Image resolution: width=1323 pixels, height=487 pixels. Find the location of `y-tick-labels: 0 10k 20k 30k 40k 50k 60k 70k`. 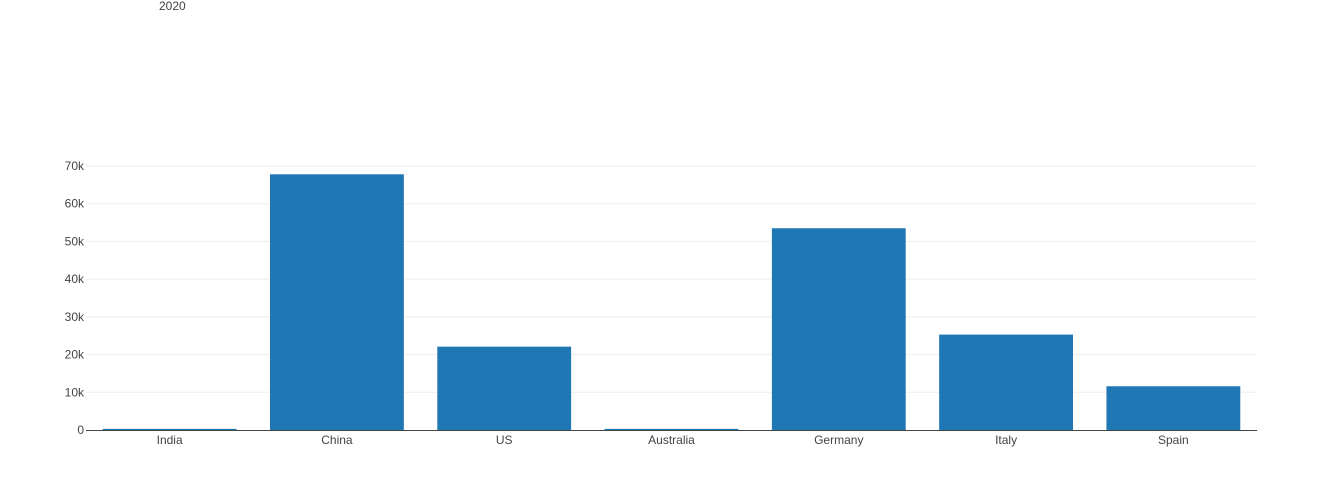

y-tick-labels: 0 10k 20k 30k 40k 50k 60k 70k is located at coordinates (75, 298).